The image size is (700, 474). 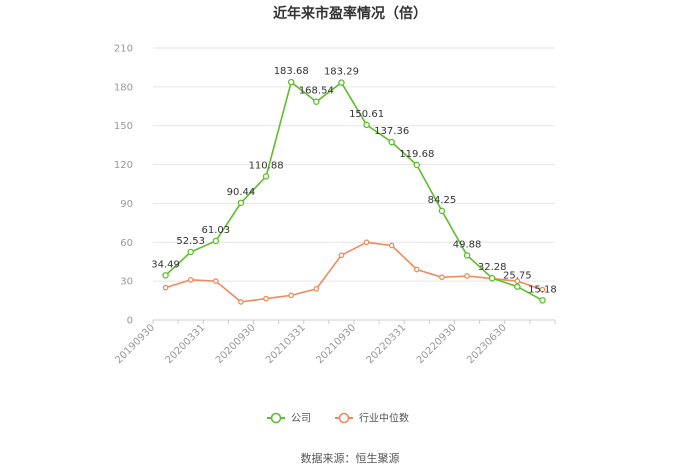 I want to click on y-tick-label: 210, so click(x=123, y=49).